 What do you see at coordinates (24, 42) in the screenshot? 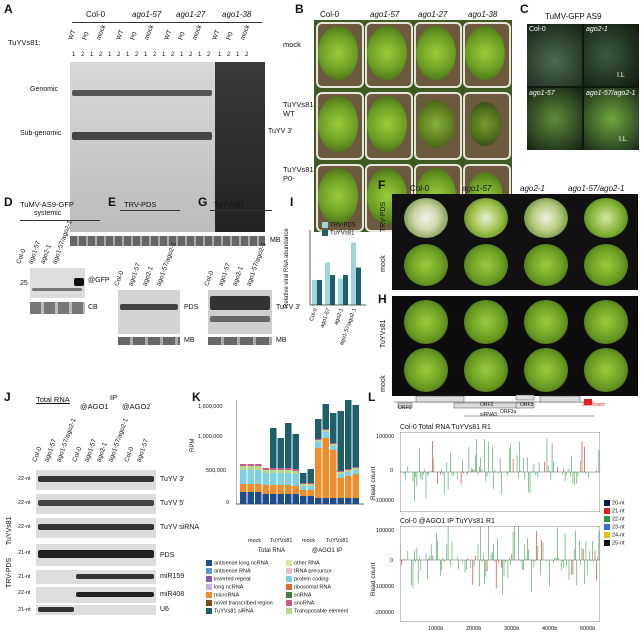
I see `row-label: TuYVs81:` at bounding box center [24, 42].